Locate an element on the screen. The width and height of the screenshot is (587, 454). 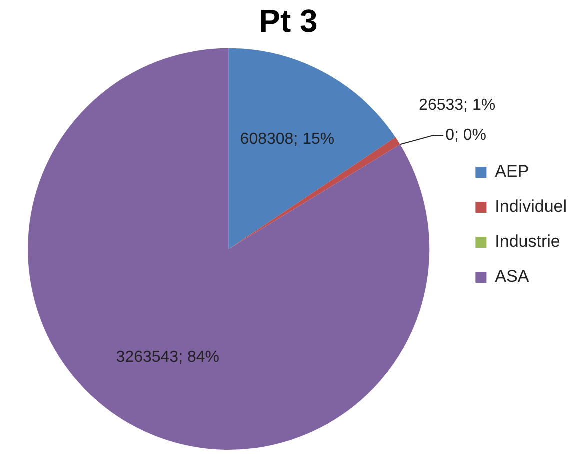
legend-label: AEP is located at coordinates (512, 172).